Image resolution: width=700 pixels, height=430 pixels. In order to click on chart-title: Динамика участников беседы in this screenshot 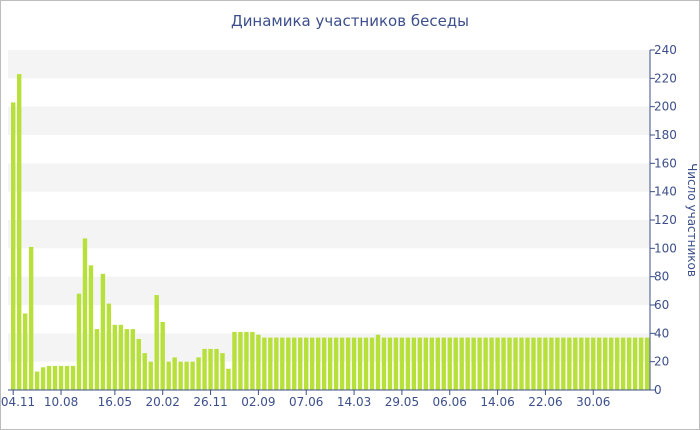, I will do `click(350, 21)`.